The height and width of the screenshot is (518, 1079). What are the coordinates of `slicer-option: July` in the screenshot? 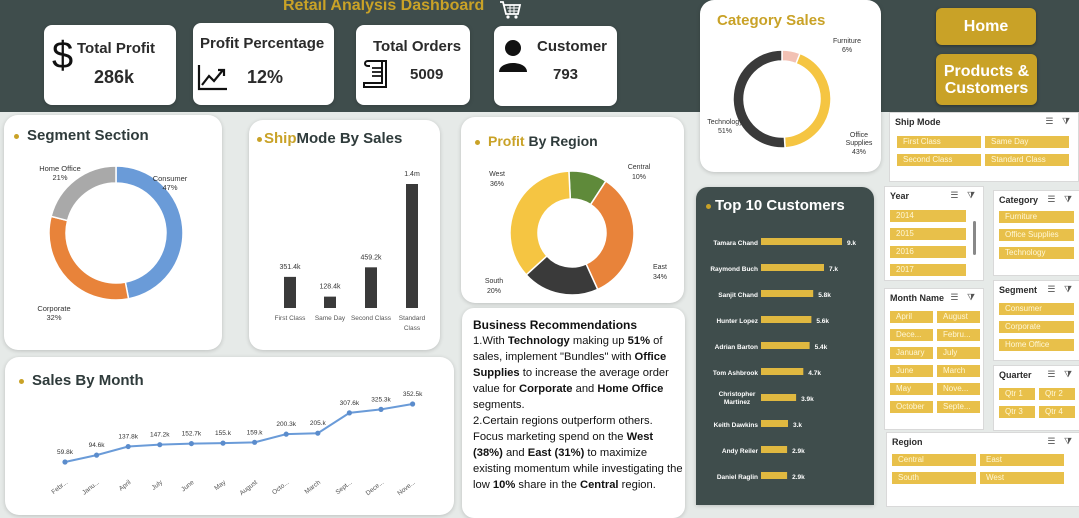 It's located at (958, 353).